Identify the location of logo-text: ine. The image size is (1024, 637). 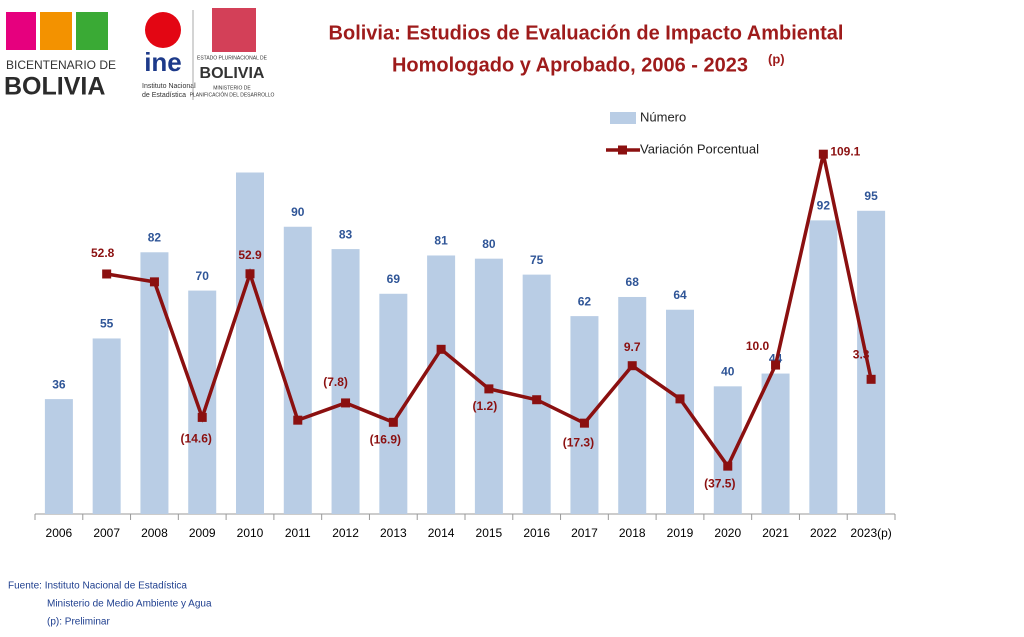
(163, 62).